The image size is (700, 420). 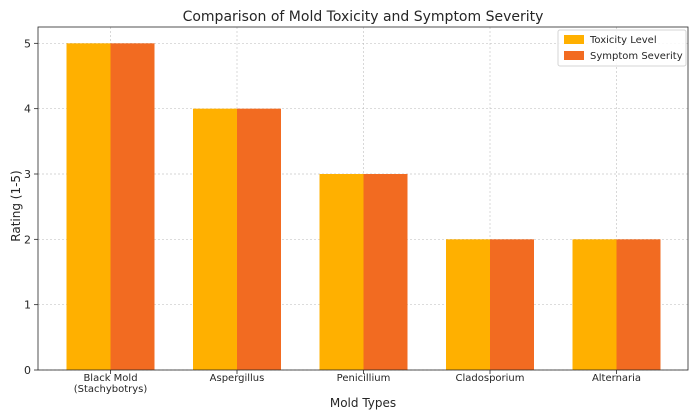 I want to click on legend-swatch-symptom, so click(x=574, y=55).